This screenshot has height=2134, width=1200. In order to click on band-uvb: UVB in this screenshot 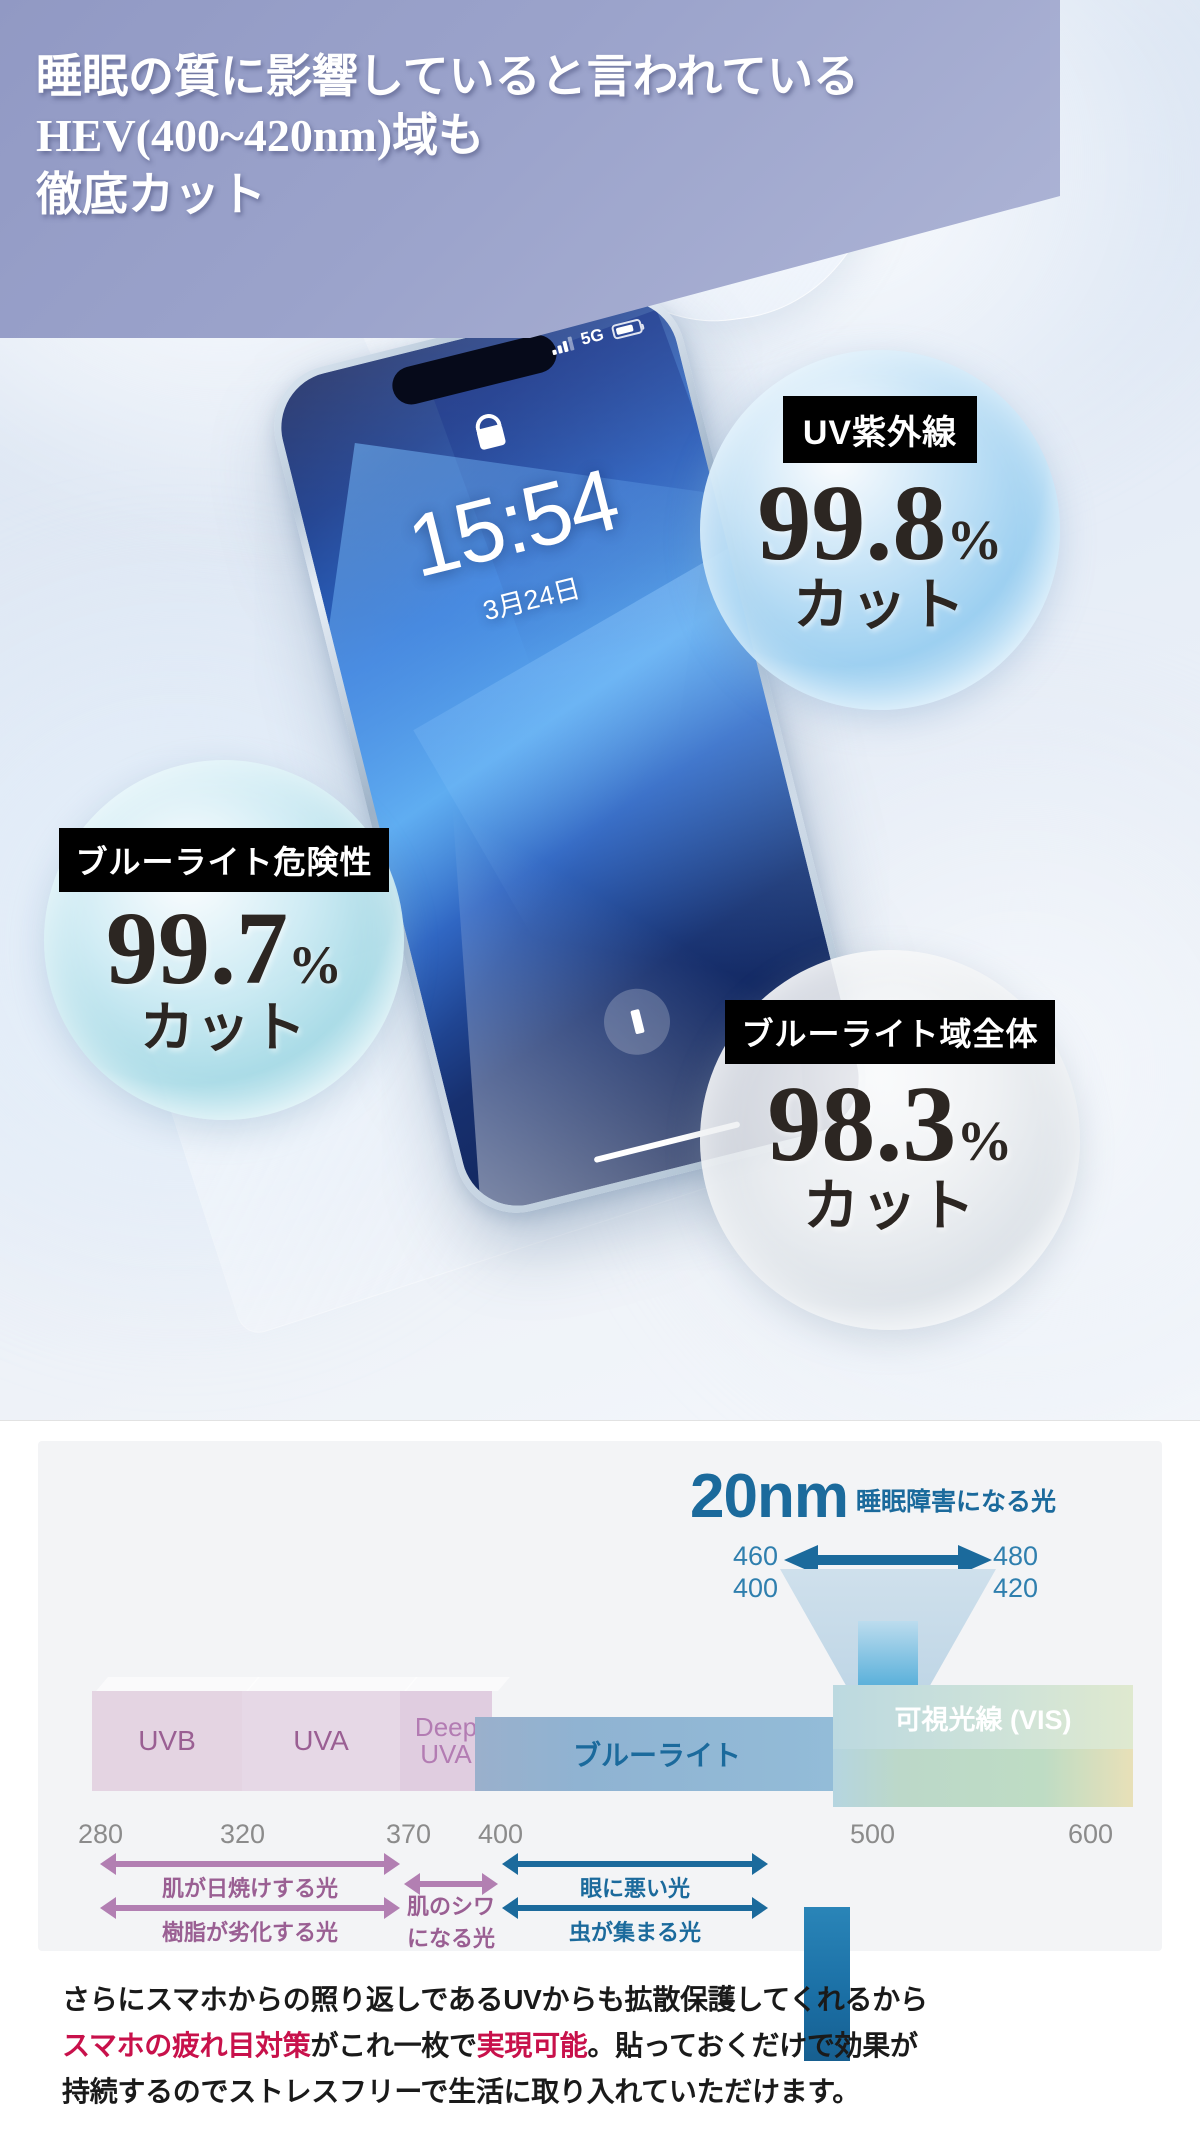, I will do `click(176, 1734)`.